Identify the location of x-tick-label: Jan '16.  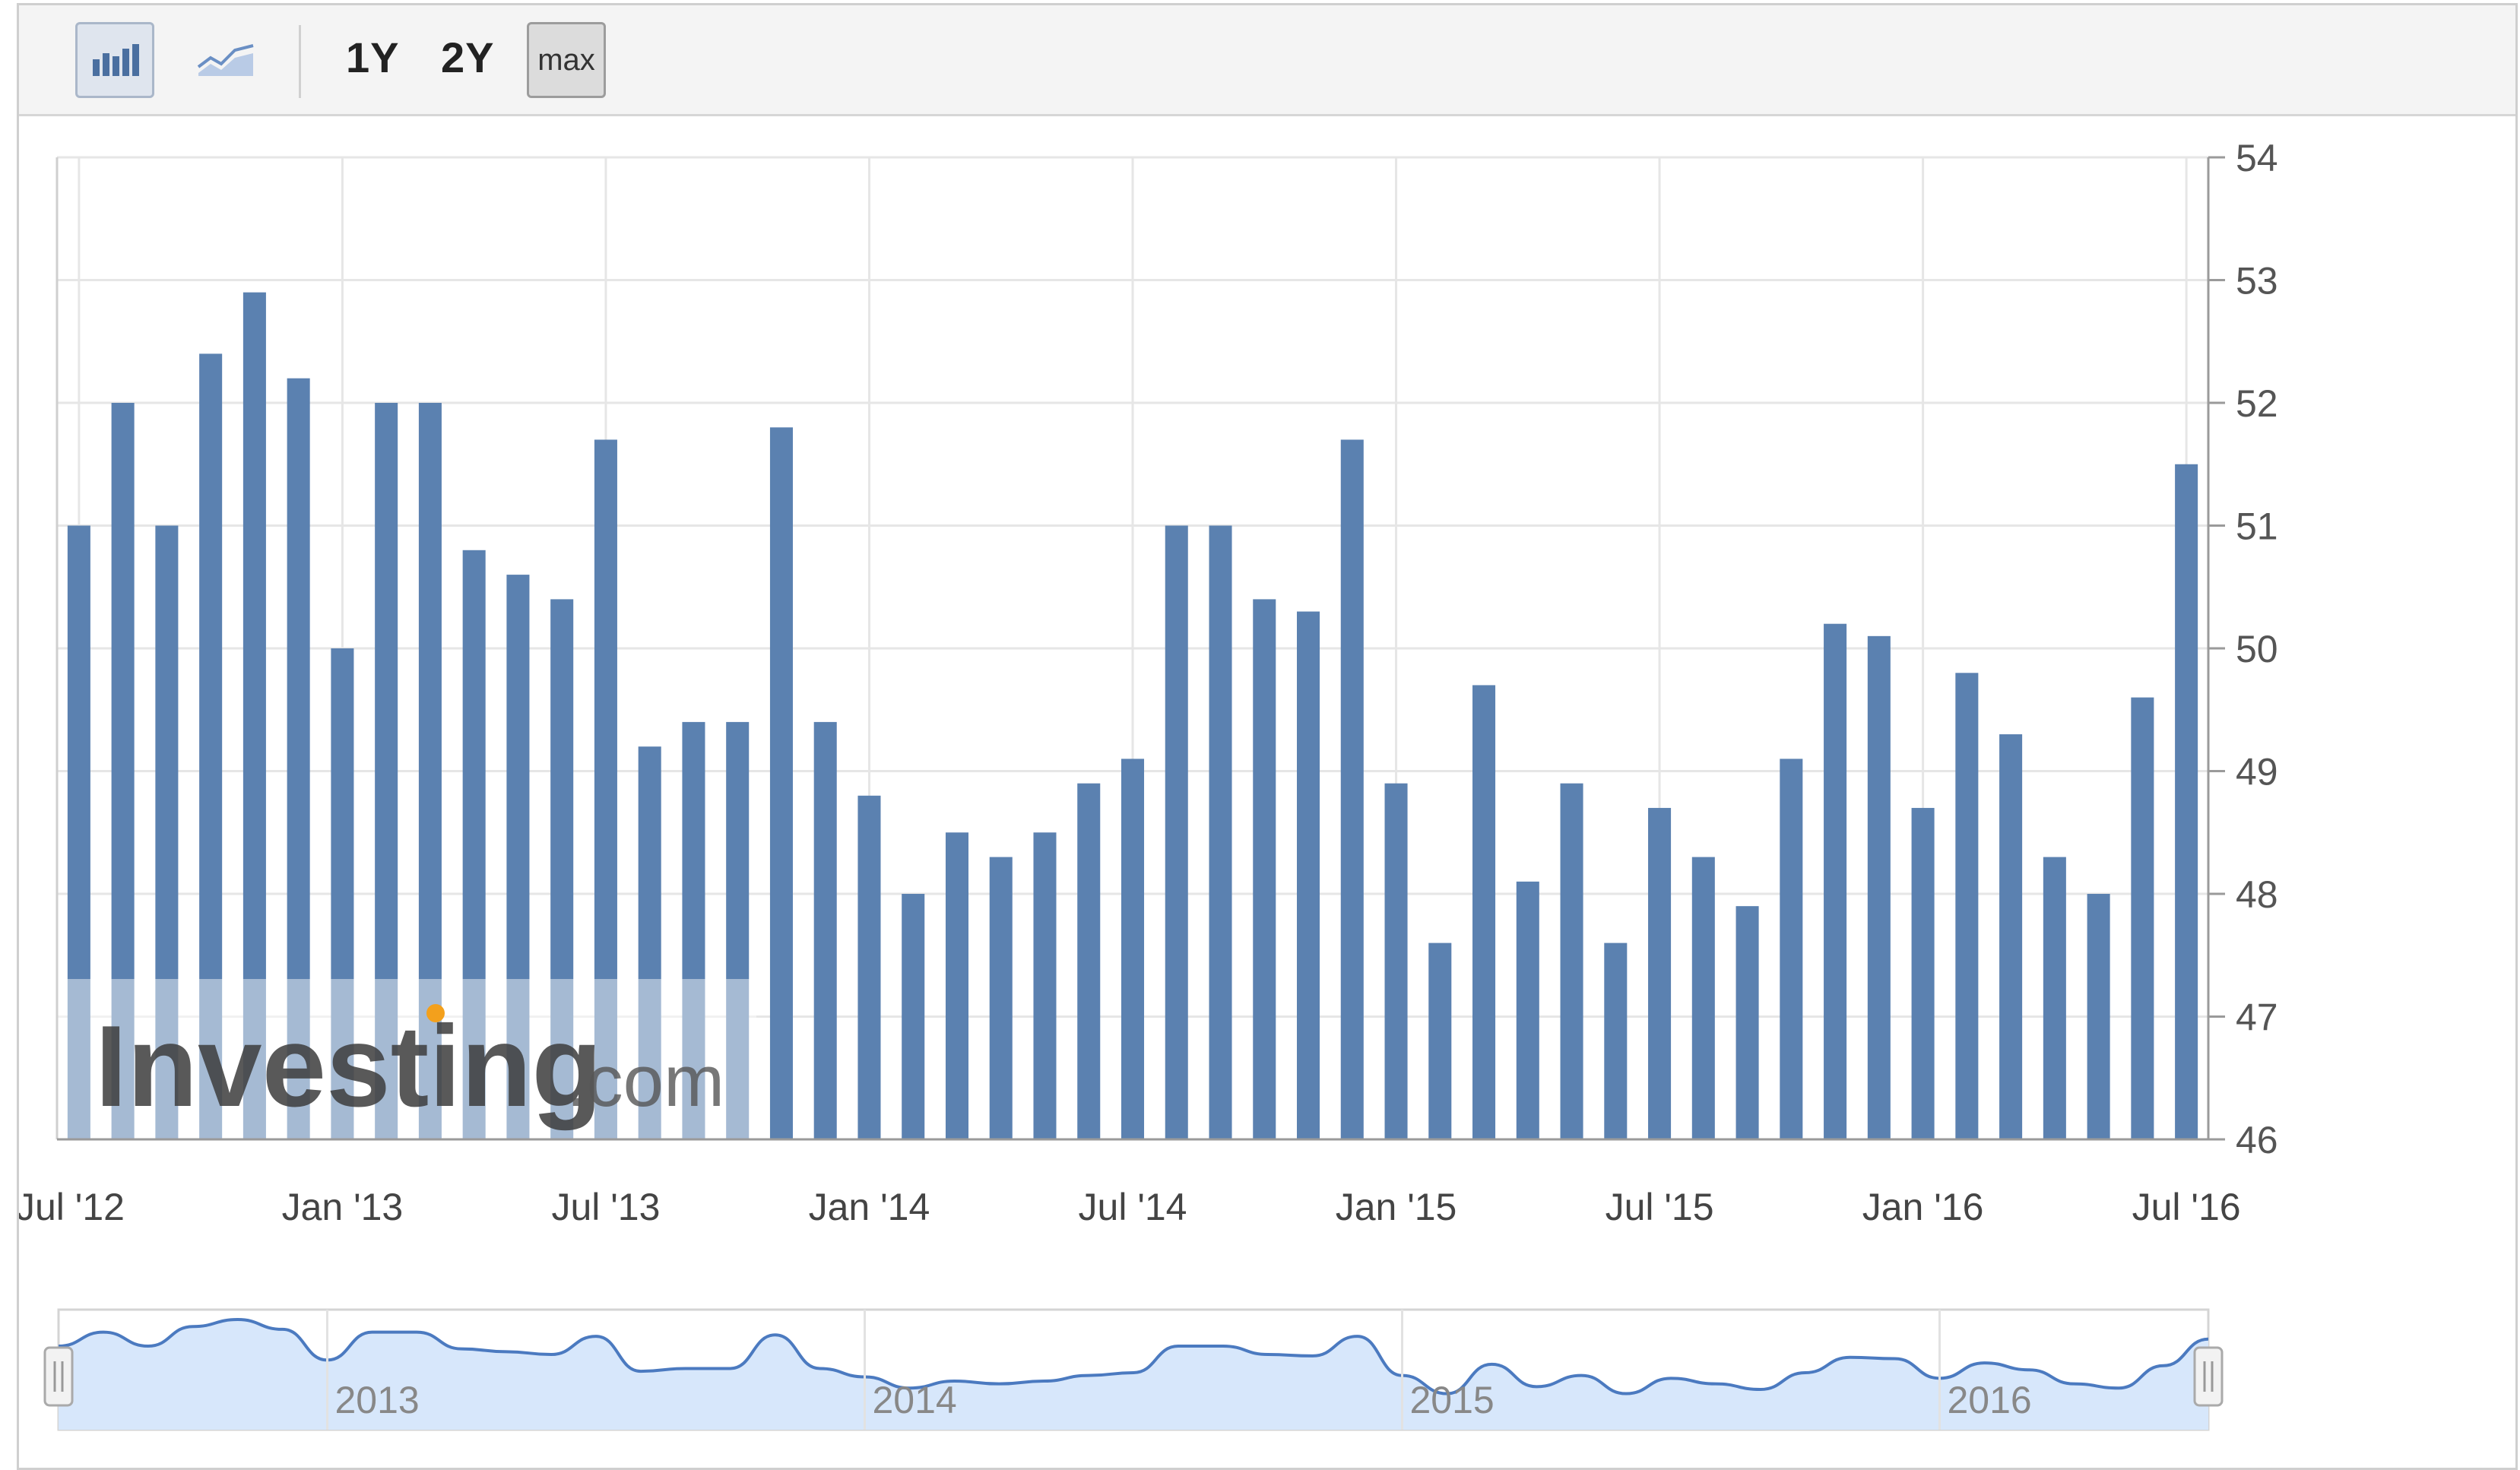
(1923, 1207).